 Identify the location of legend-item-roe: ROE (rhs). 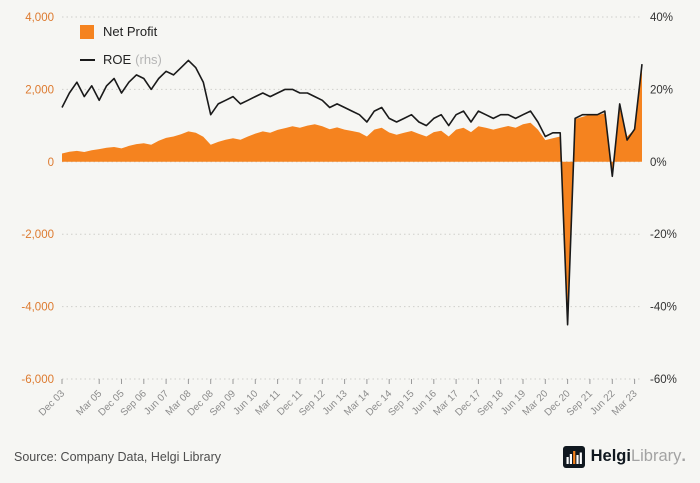
(121, 59).